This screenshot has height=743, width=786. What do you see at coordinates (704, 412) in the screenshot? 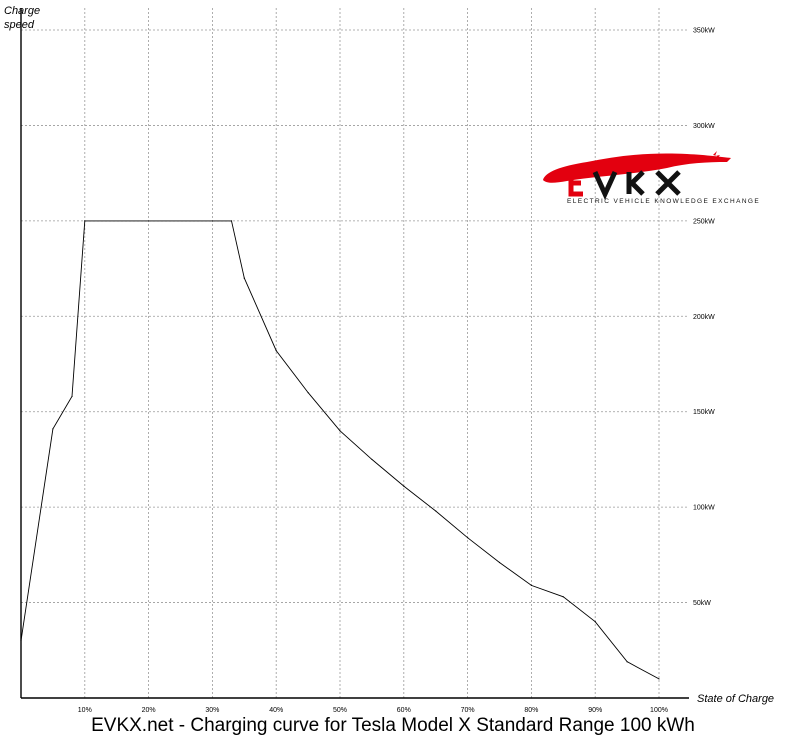
I see `y-tick-label: 150kW` at bounding box center [704, 412].